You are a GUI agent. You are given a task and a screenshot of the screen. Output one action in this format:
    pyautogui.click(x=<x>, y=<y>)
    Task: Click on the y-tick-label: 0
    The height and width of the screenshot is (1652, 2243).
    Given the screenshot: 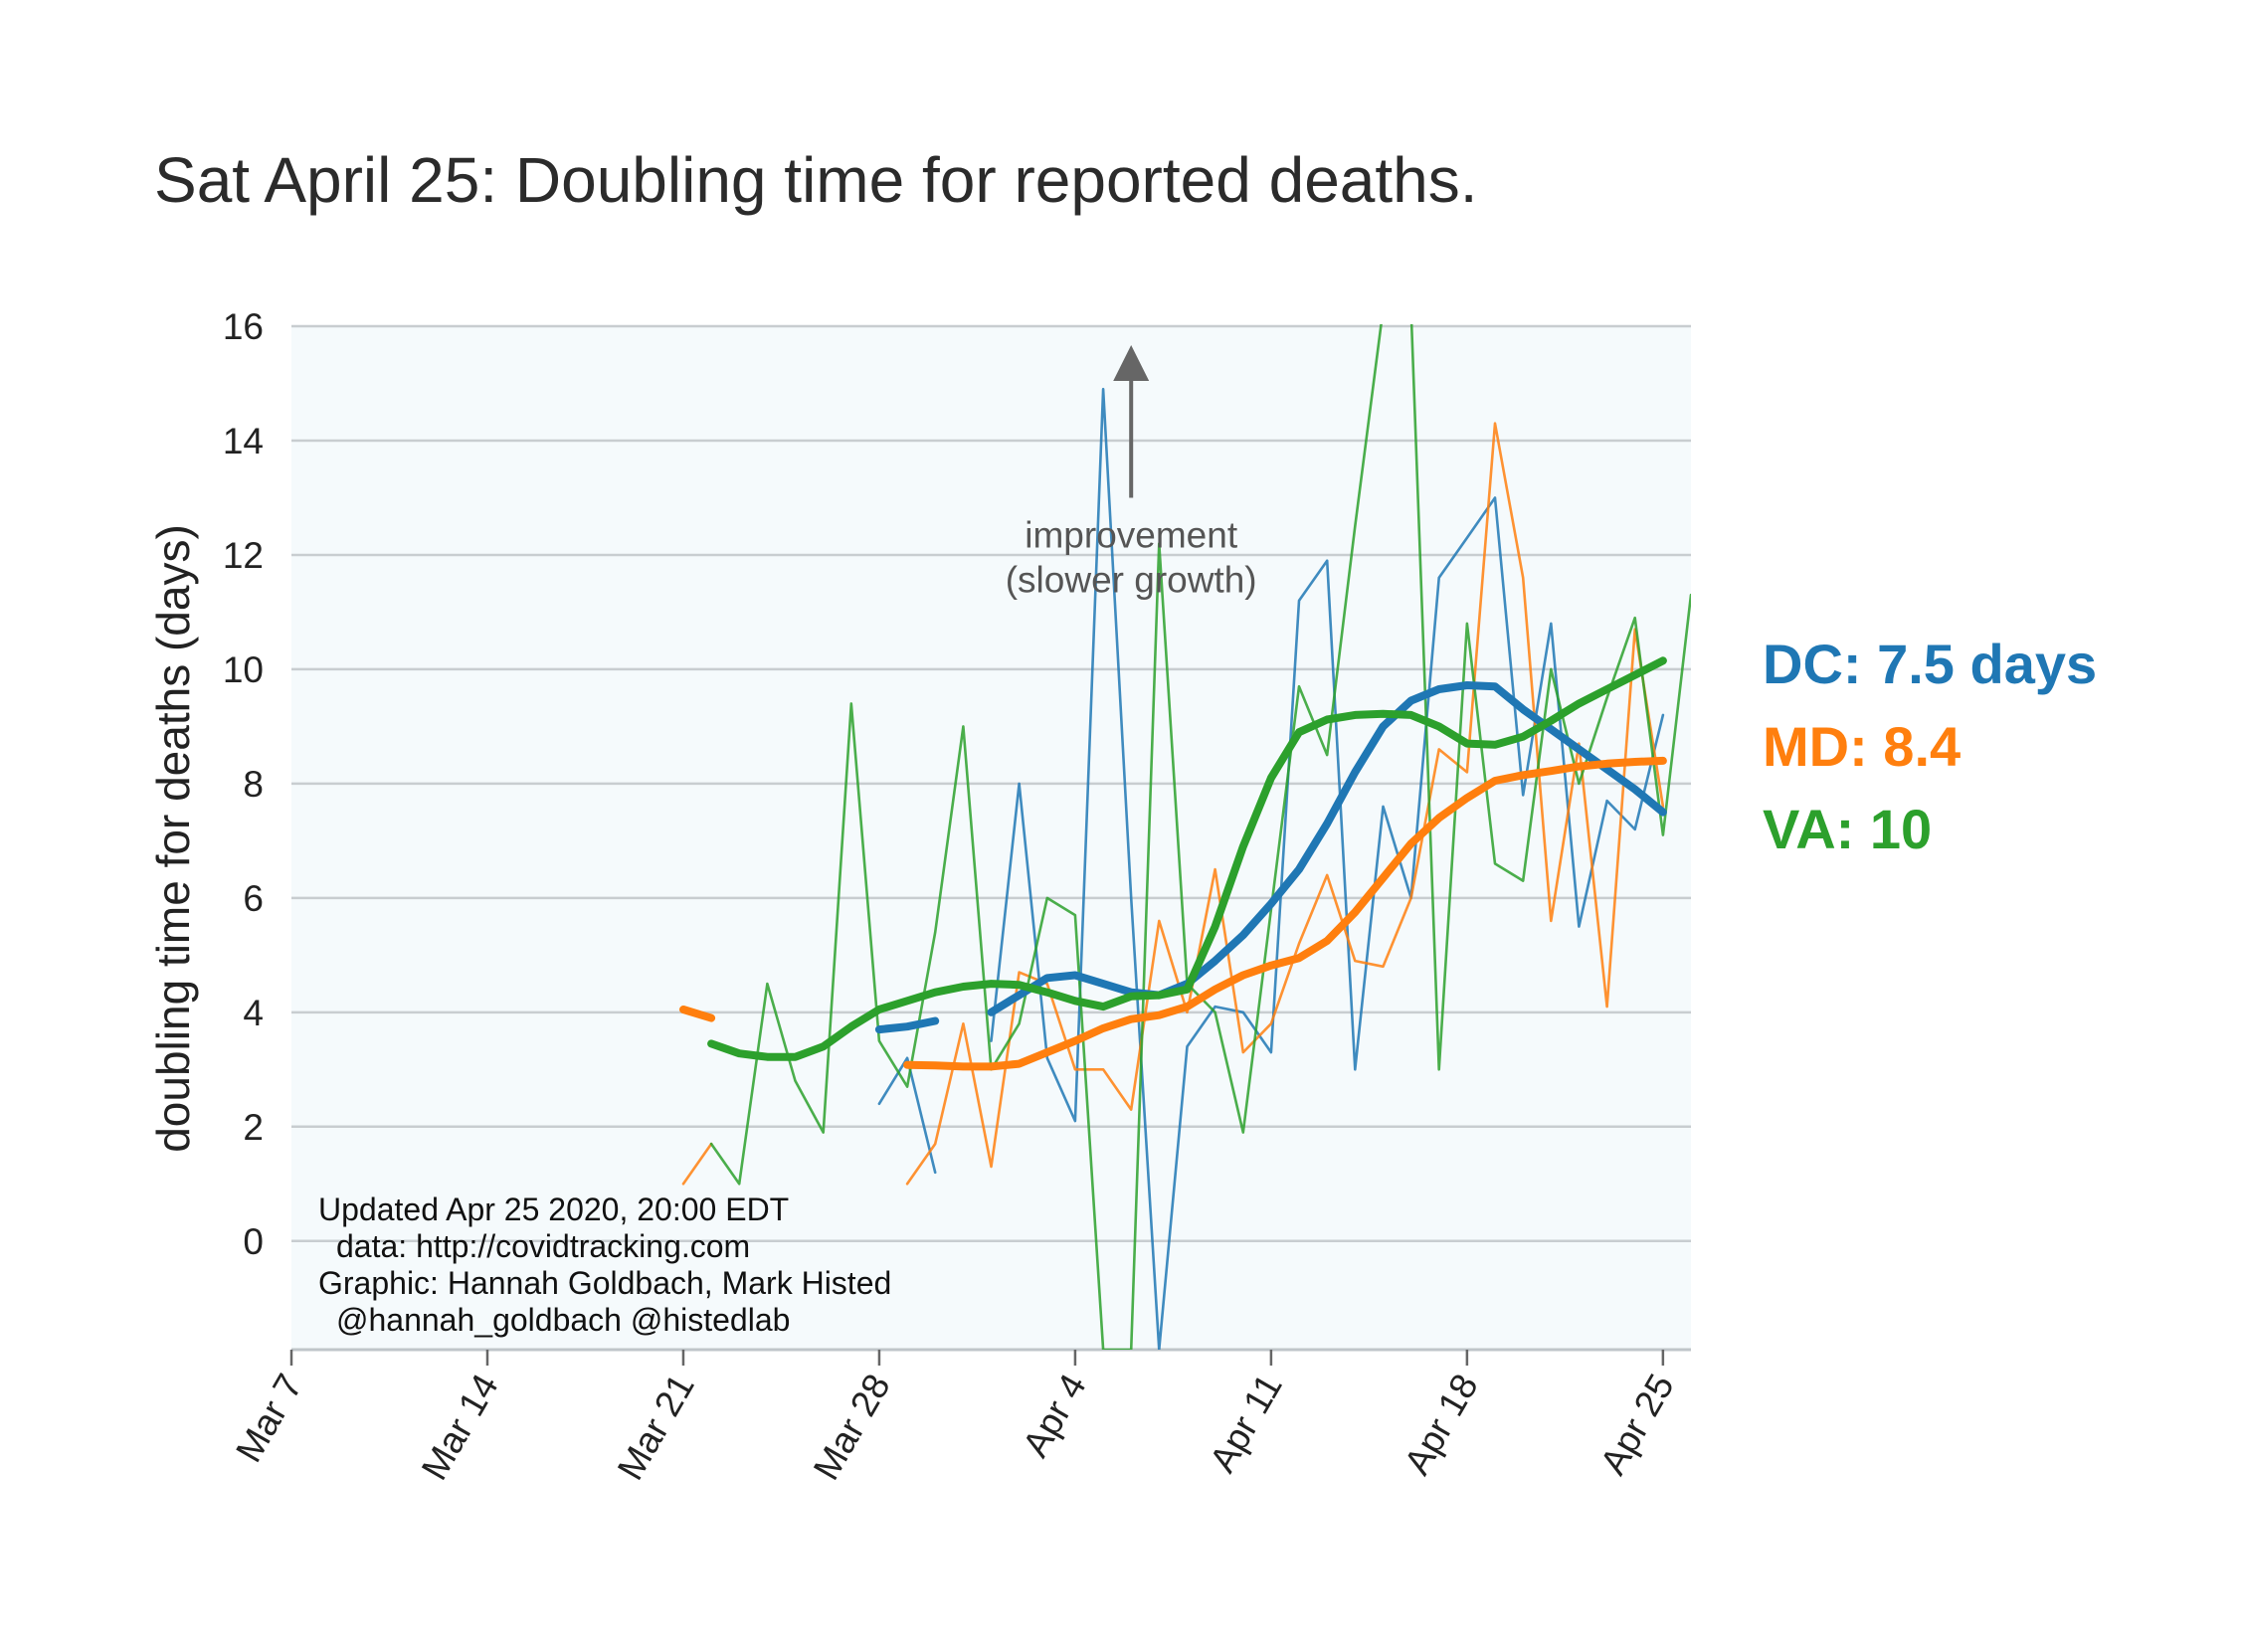 What is the action you would take?
    pyautogui.click(x=253, y=1241)
    